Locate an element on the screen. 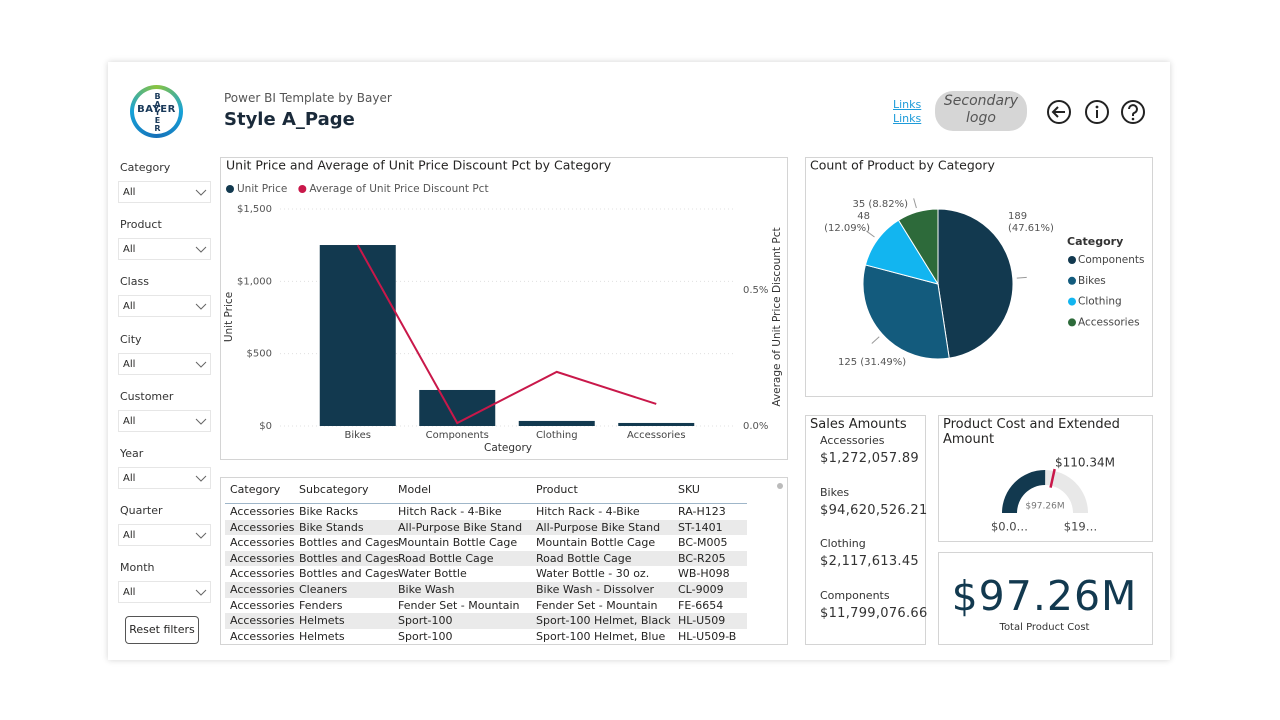 This screenshot has height=720, width=1280. cell: Water Bottle is located at coordinates (432, 574).